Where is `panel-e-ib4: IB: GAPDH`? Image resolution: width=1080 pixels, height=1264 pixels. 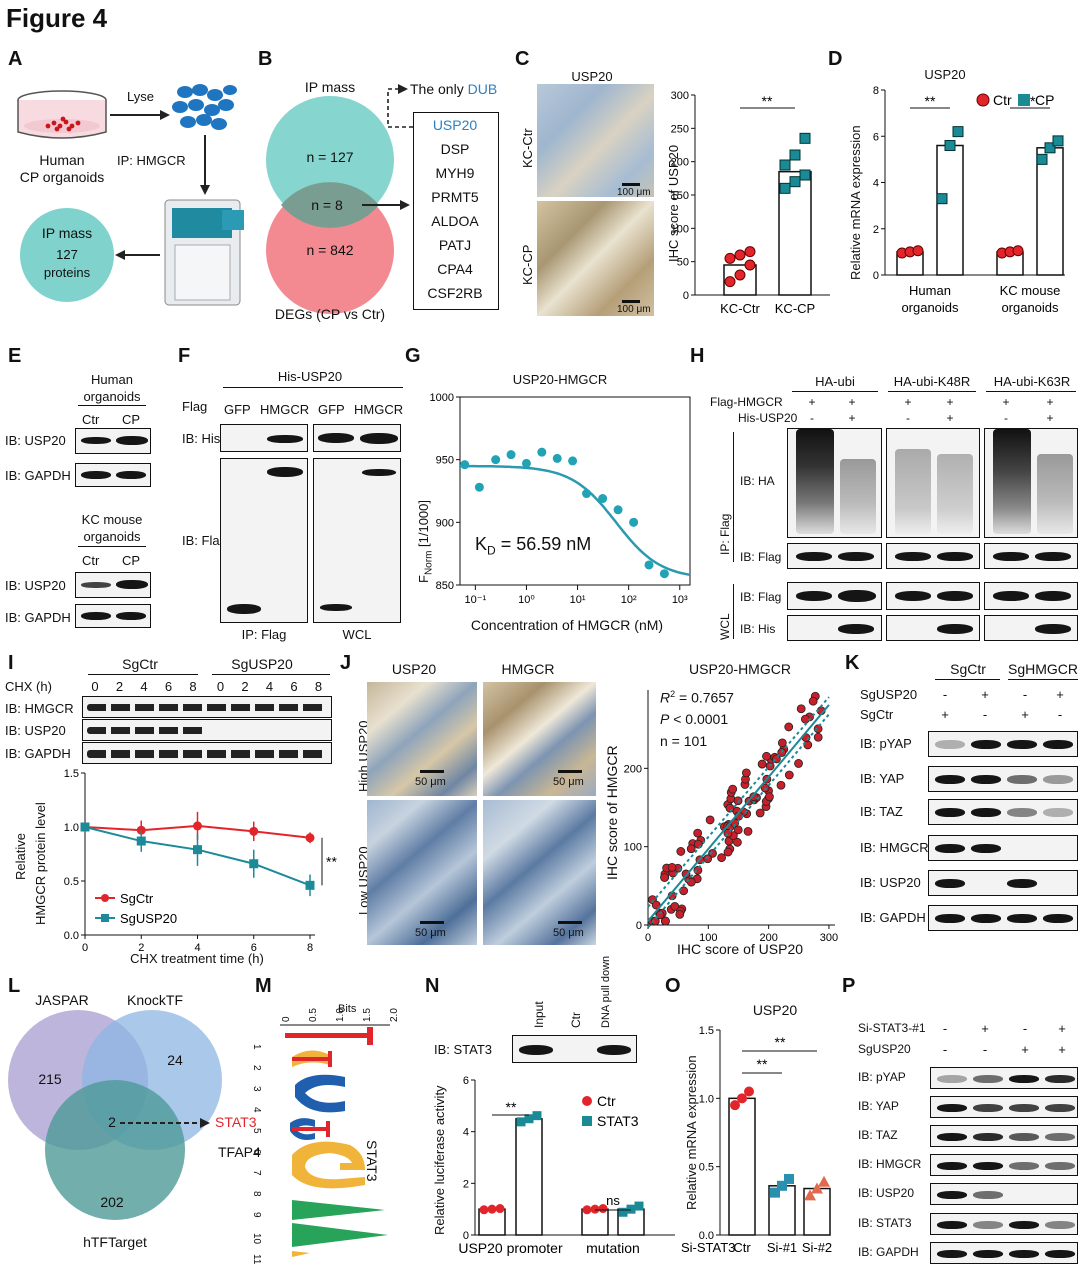
panel-e-ib4: IB: GAPDH is located at coordinates (38, 617).